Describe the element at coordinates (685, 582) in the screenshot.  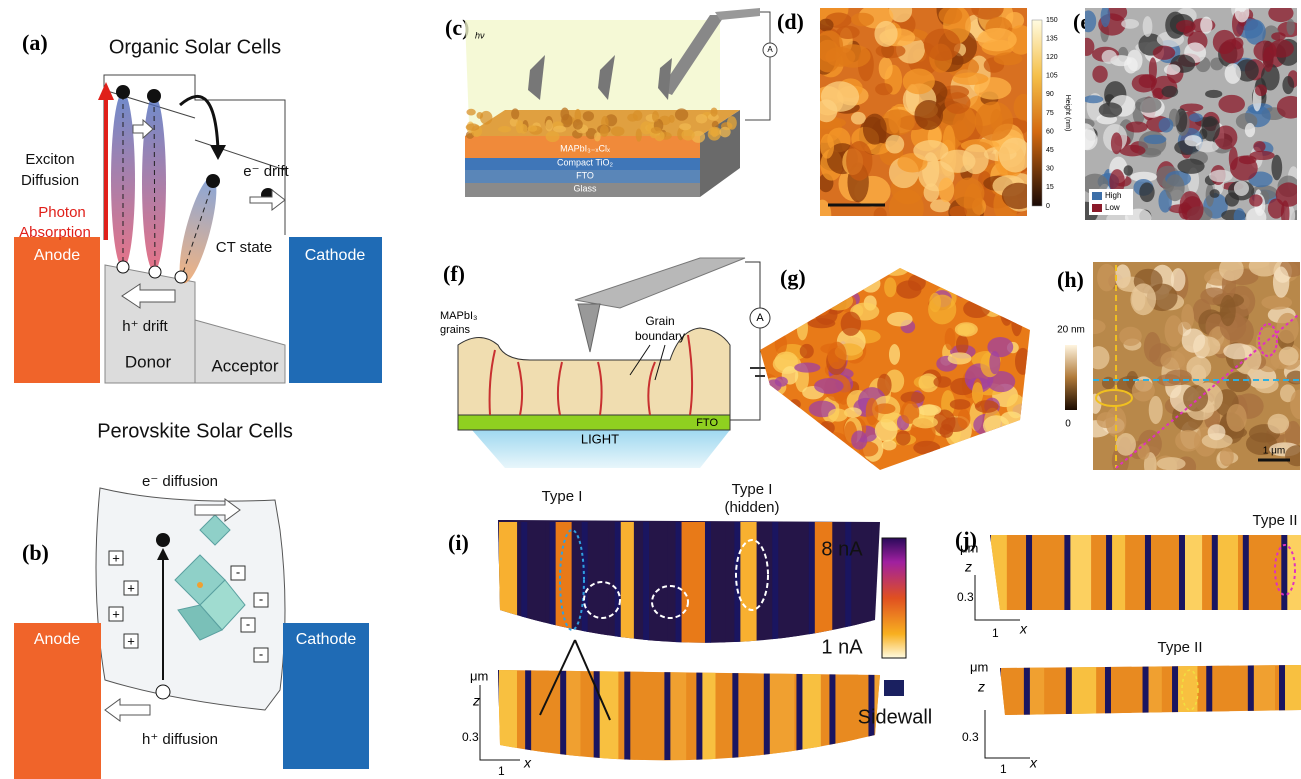
I see `current-texture` at that location.